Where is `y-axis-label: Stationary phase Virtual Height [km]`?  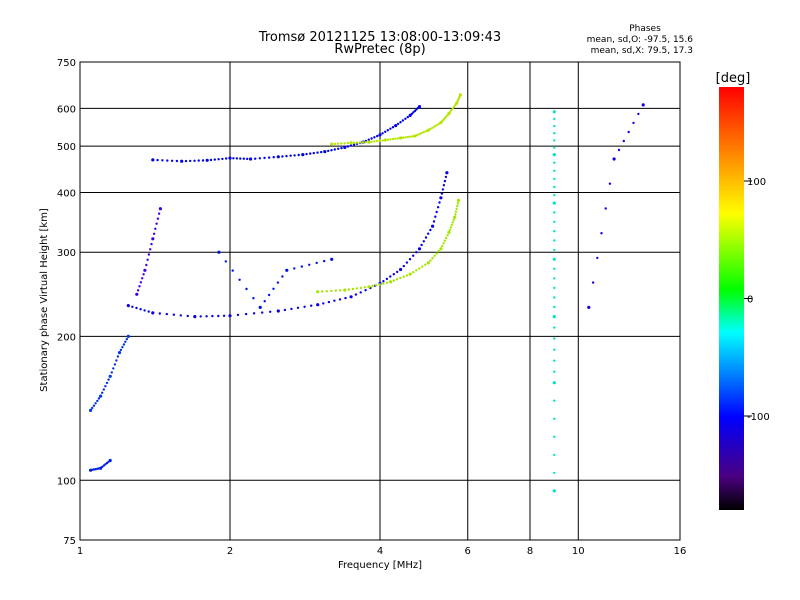
y-axis-label: Stationary phase Virtual Height [km] is located at coordinates (44, 300).